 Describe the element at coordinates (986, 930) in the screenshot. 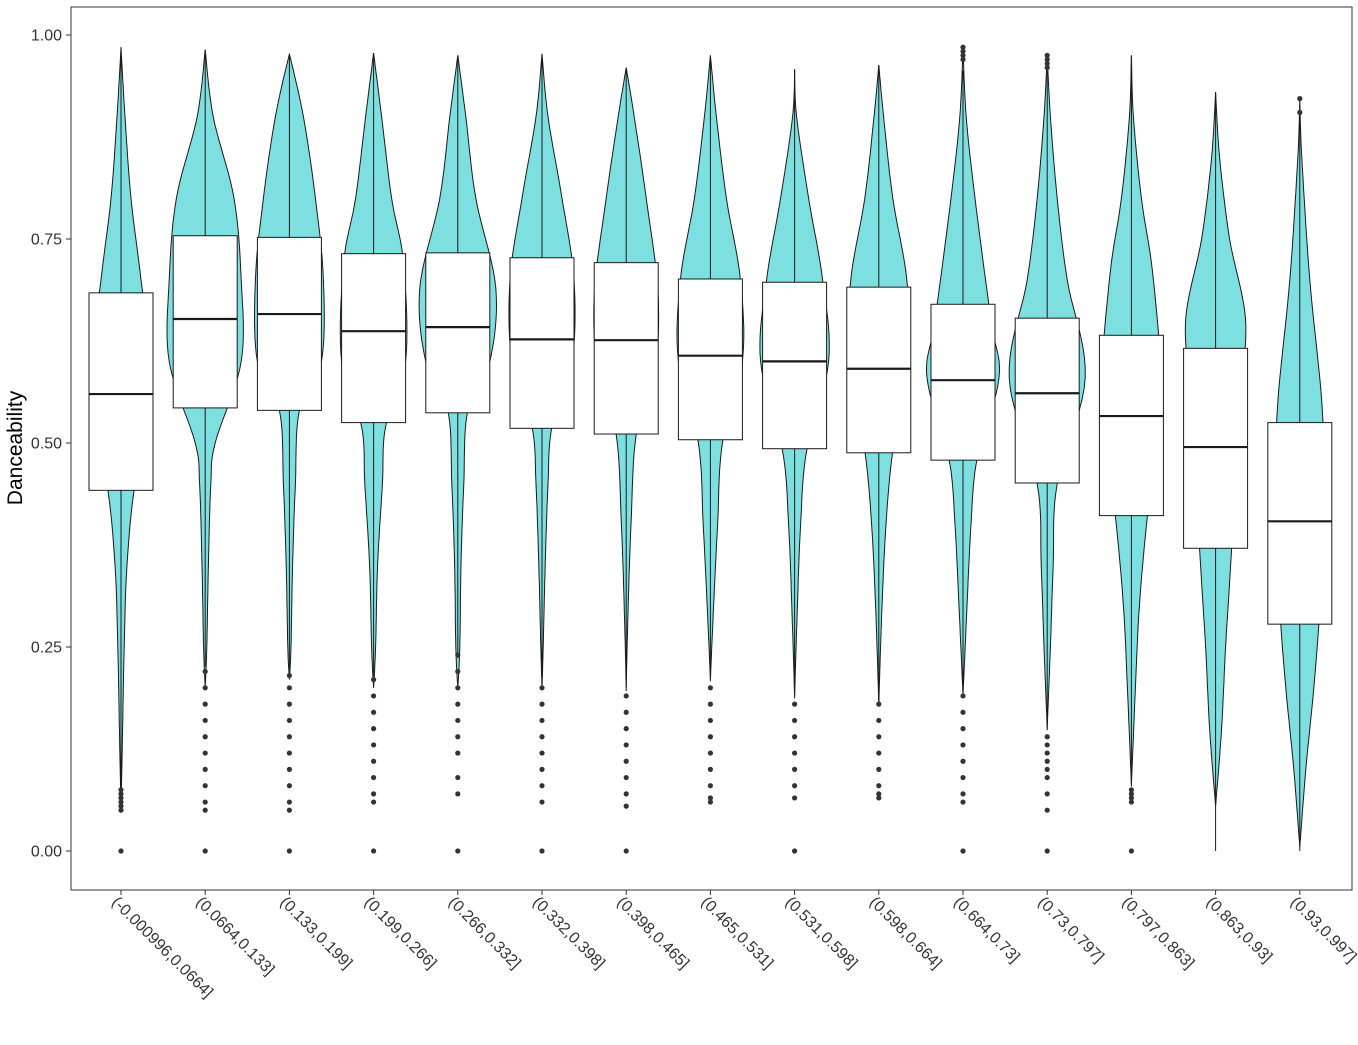

I see `x-tick-label: (0.664,0.73]` at that location.